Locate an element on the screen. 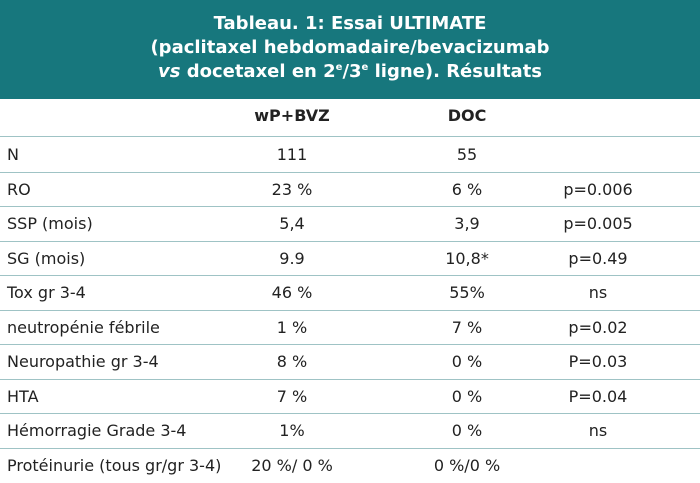  cell-value: 1% is located at coordinates (292, 430).